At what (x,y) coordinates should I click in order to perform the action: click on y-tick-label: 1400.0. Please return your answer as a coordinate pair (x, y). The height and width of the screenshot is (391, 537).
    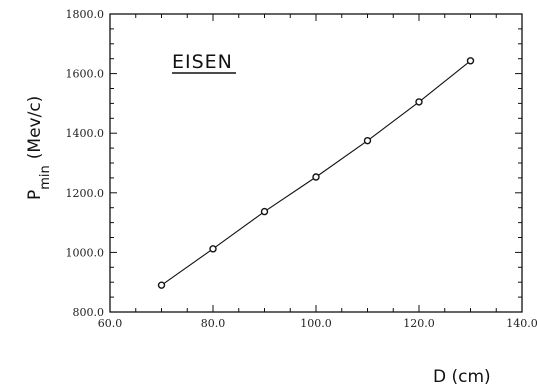
    Looking at the image, I should click on (85, 133).